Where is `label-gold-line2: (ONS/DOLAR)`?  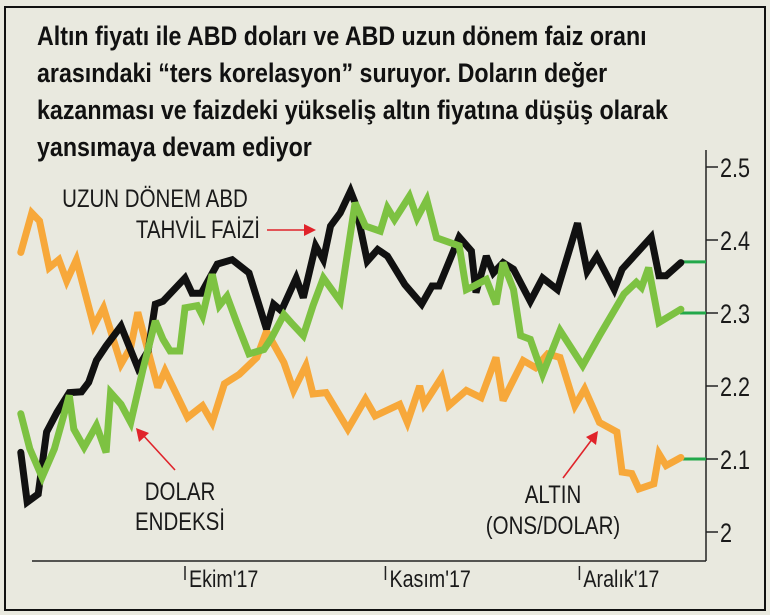
label-gold-line2: (ONS/DOLAR) is located at coordinates (553, 525).